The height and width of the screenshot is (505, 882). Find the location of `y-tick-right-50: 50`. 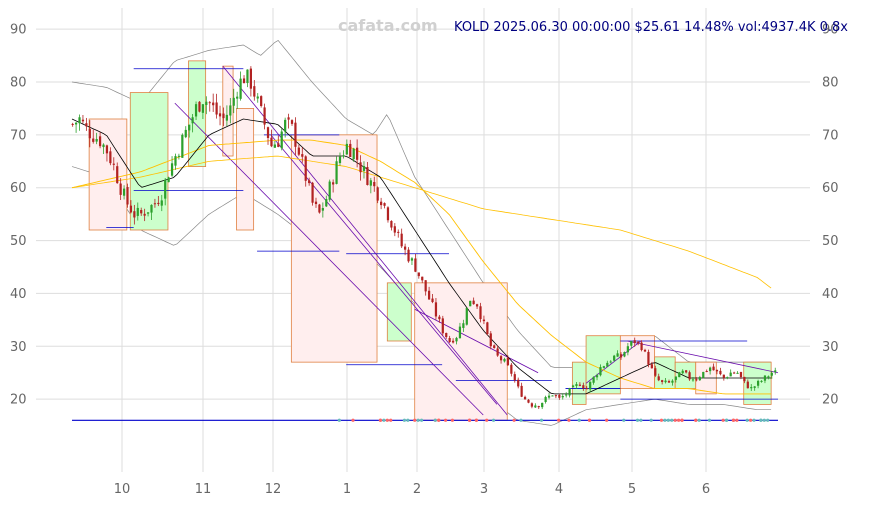

y-tick-right-50: 50 is located at coordinates (830, 241).